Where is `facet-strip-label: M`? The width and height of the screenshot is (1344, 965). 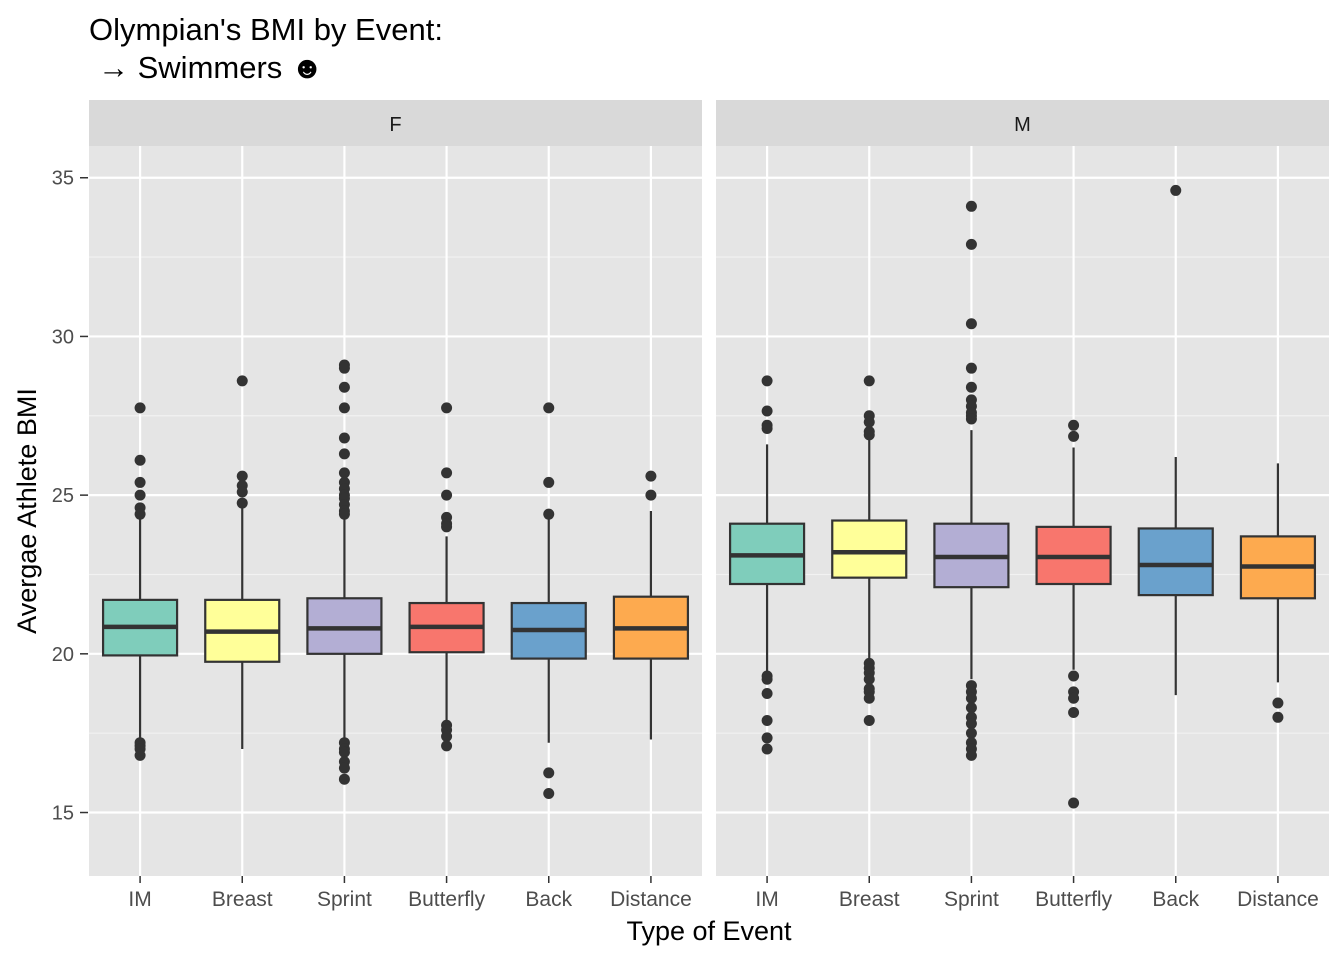
facet-strip-label: M is located at coordinates (1022, 125).